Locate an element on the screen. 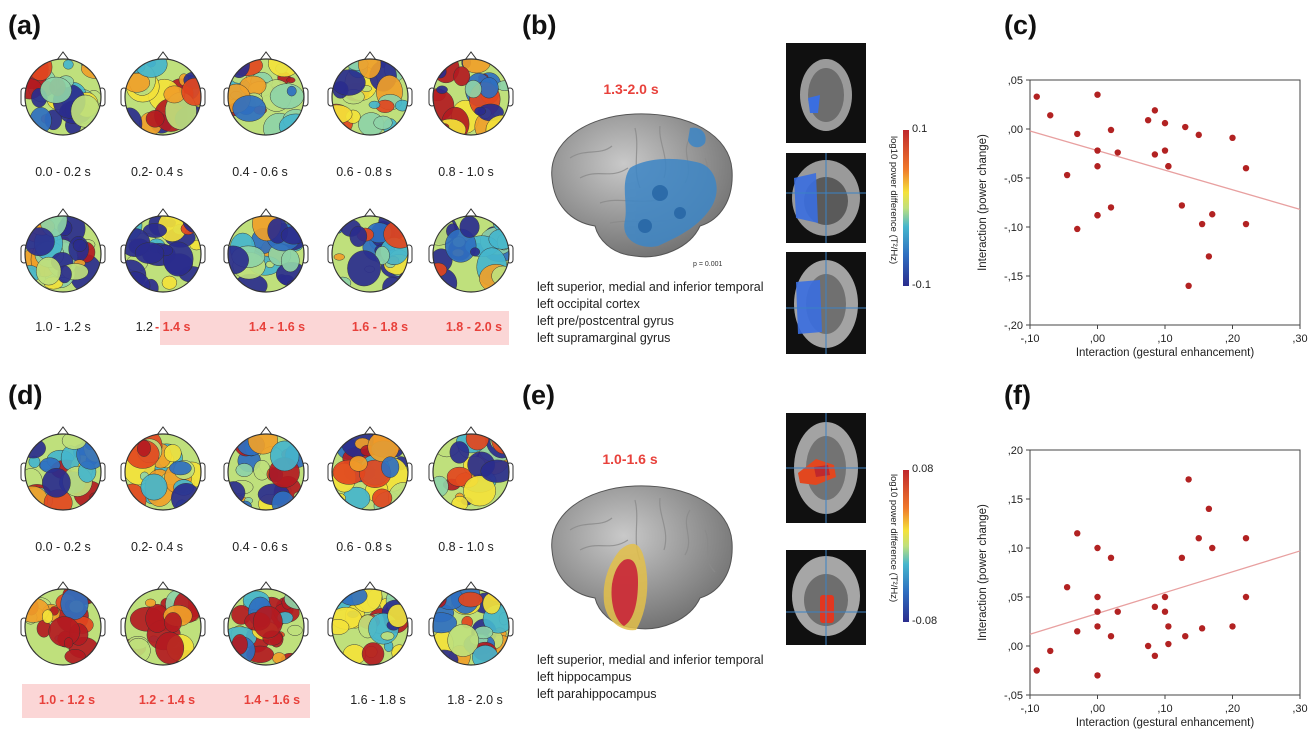 This screenshot has width=1308, height=743. y-tick-label: -,10 is located at coordinates (1013, 228).